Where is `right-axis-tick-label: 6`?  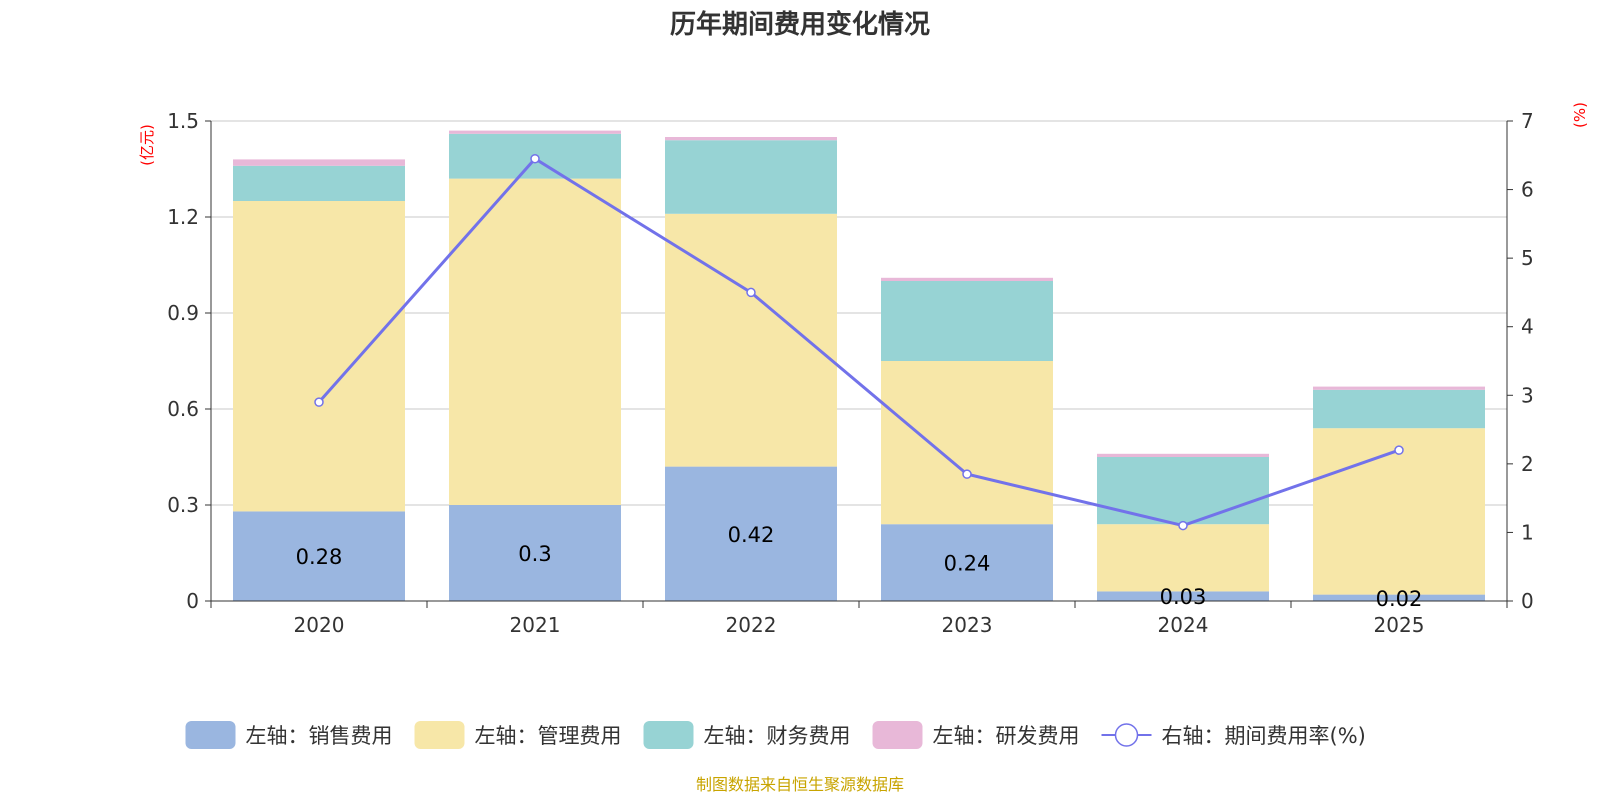 right-axis-tick-label: 6 is located at coordinates (1527, 190).